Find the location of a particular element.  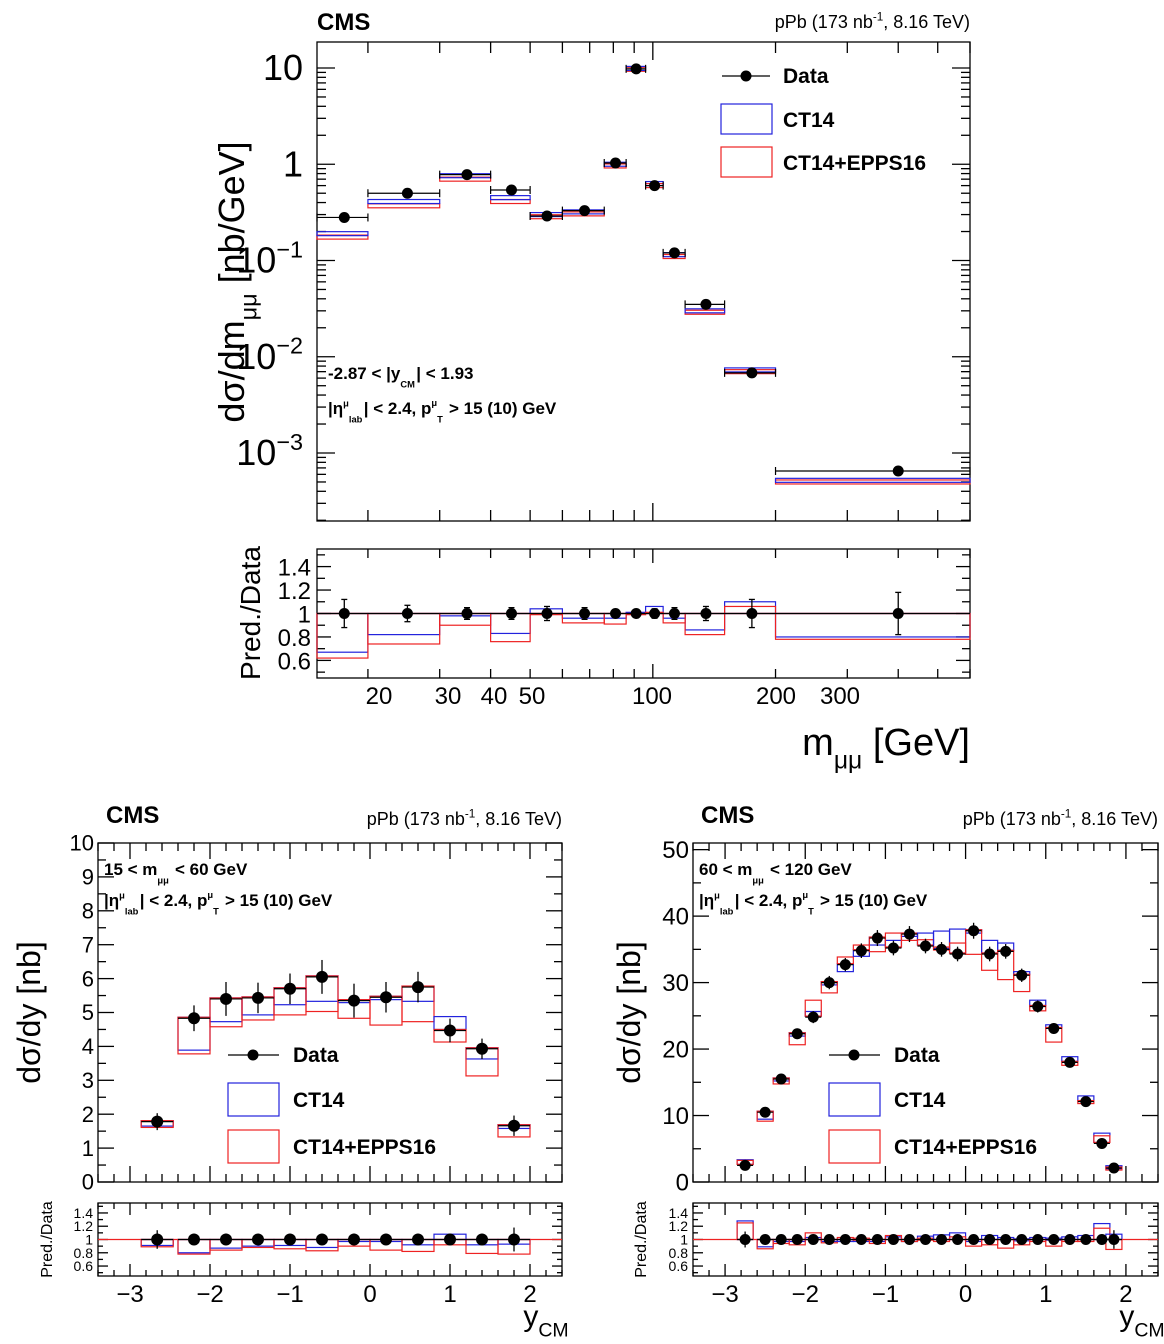

ratio-y-tick-label: 0.6 is located at coordinates (294, 661).